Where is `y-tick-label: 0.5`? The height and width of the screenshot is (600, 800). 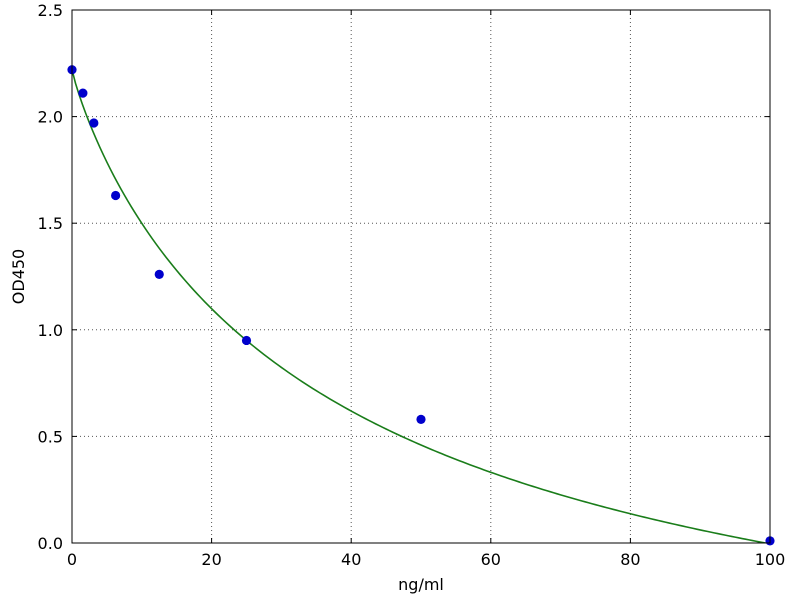 y-tick-label: 0.5 is located at coordinates (50, 436).